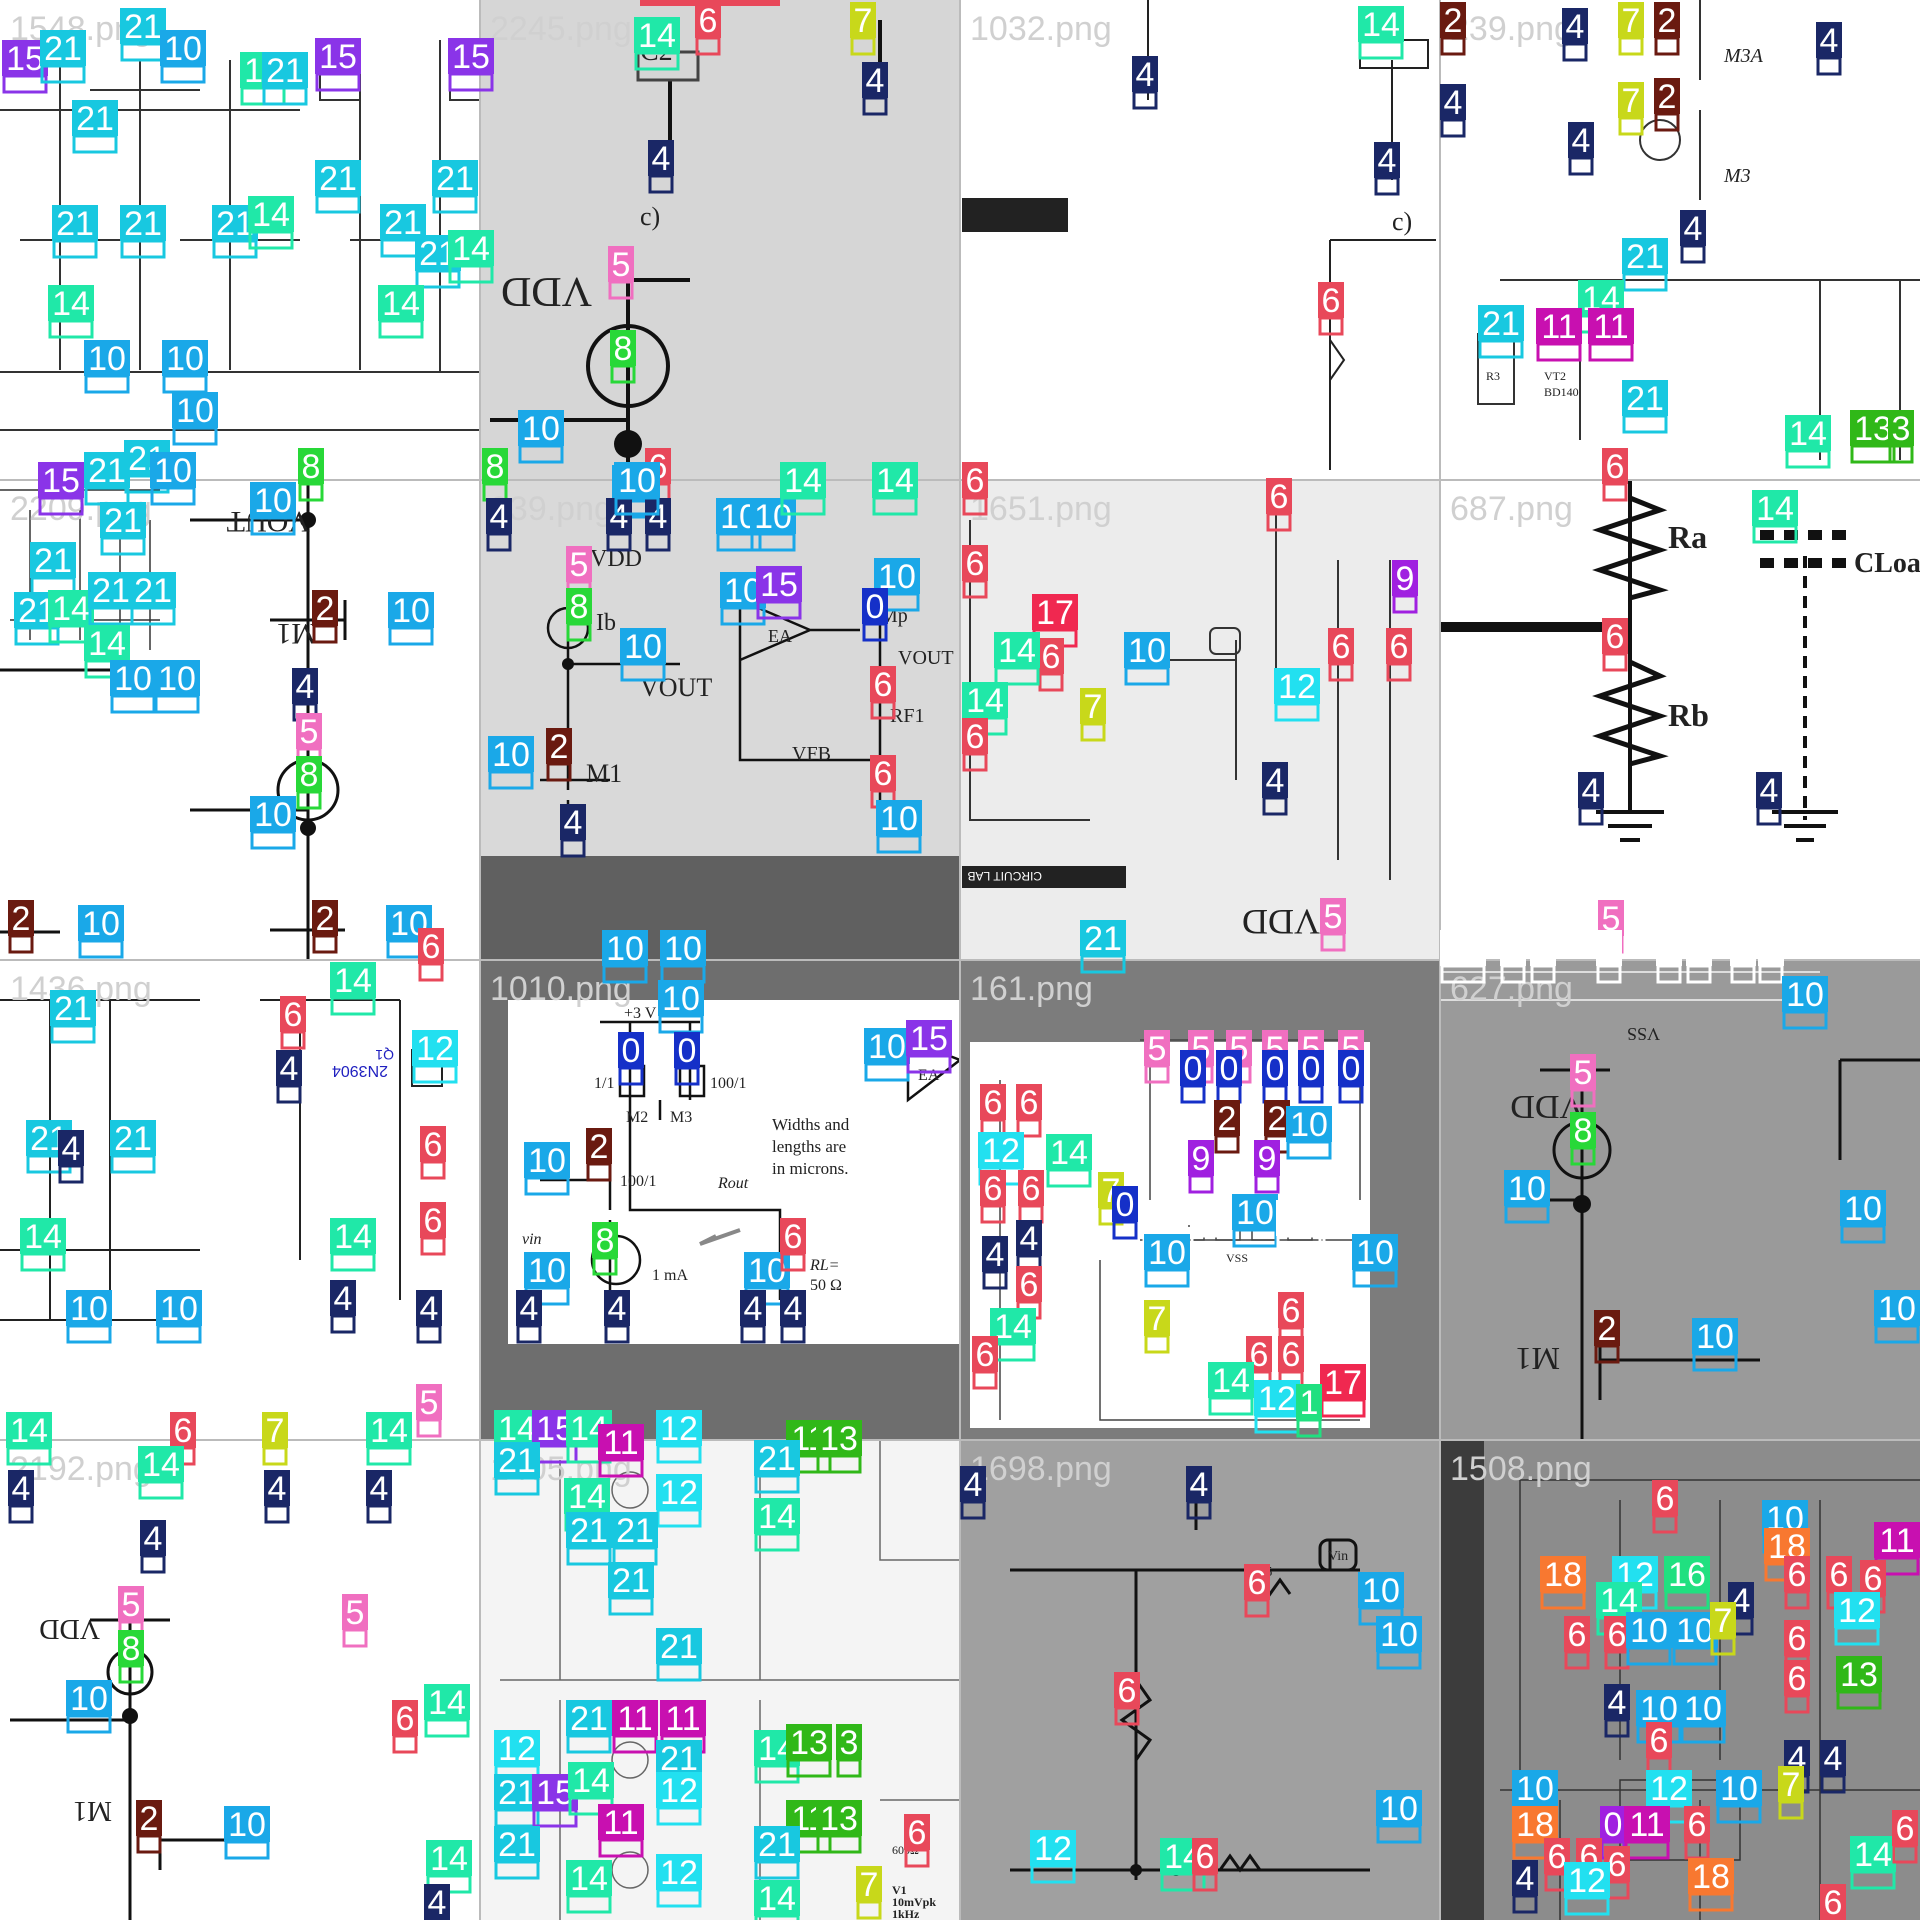 This screenshot has width=1920, height=1920. Describe the element at coordinates (1687, 537) in the screenshot. I see `ra-label: Ra` at that location.